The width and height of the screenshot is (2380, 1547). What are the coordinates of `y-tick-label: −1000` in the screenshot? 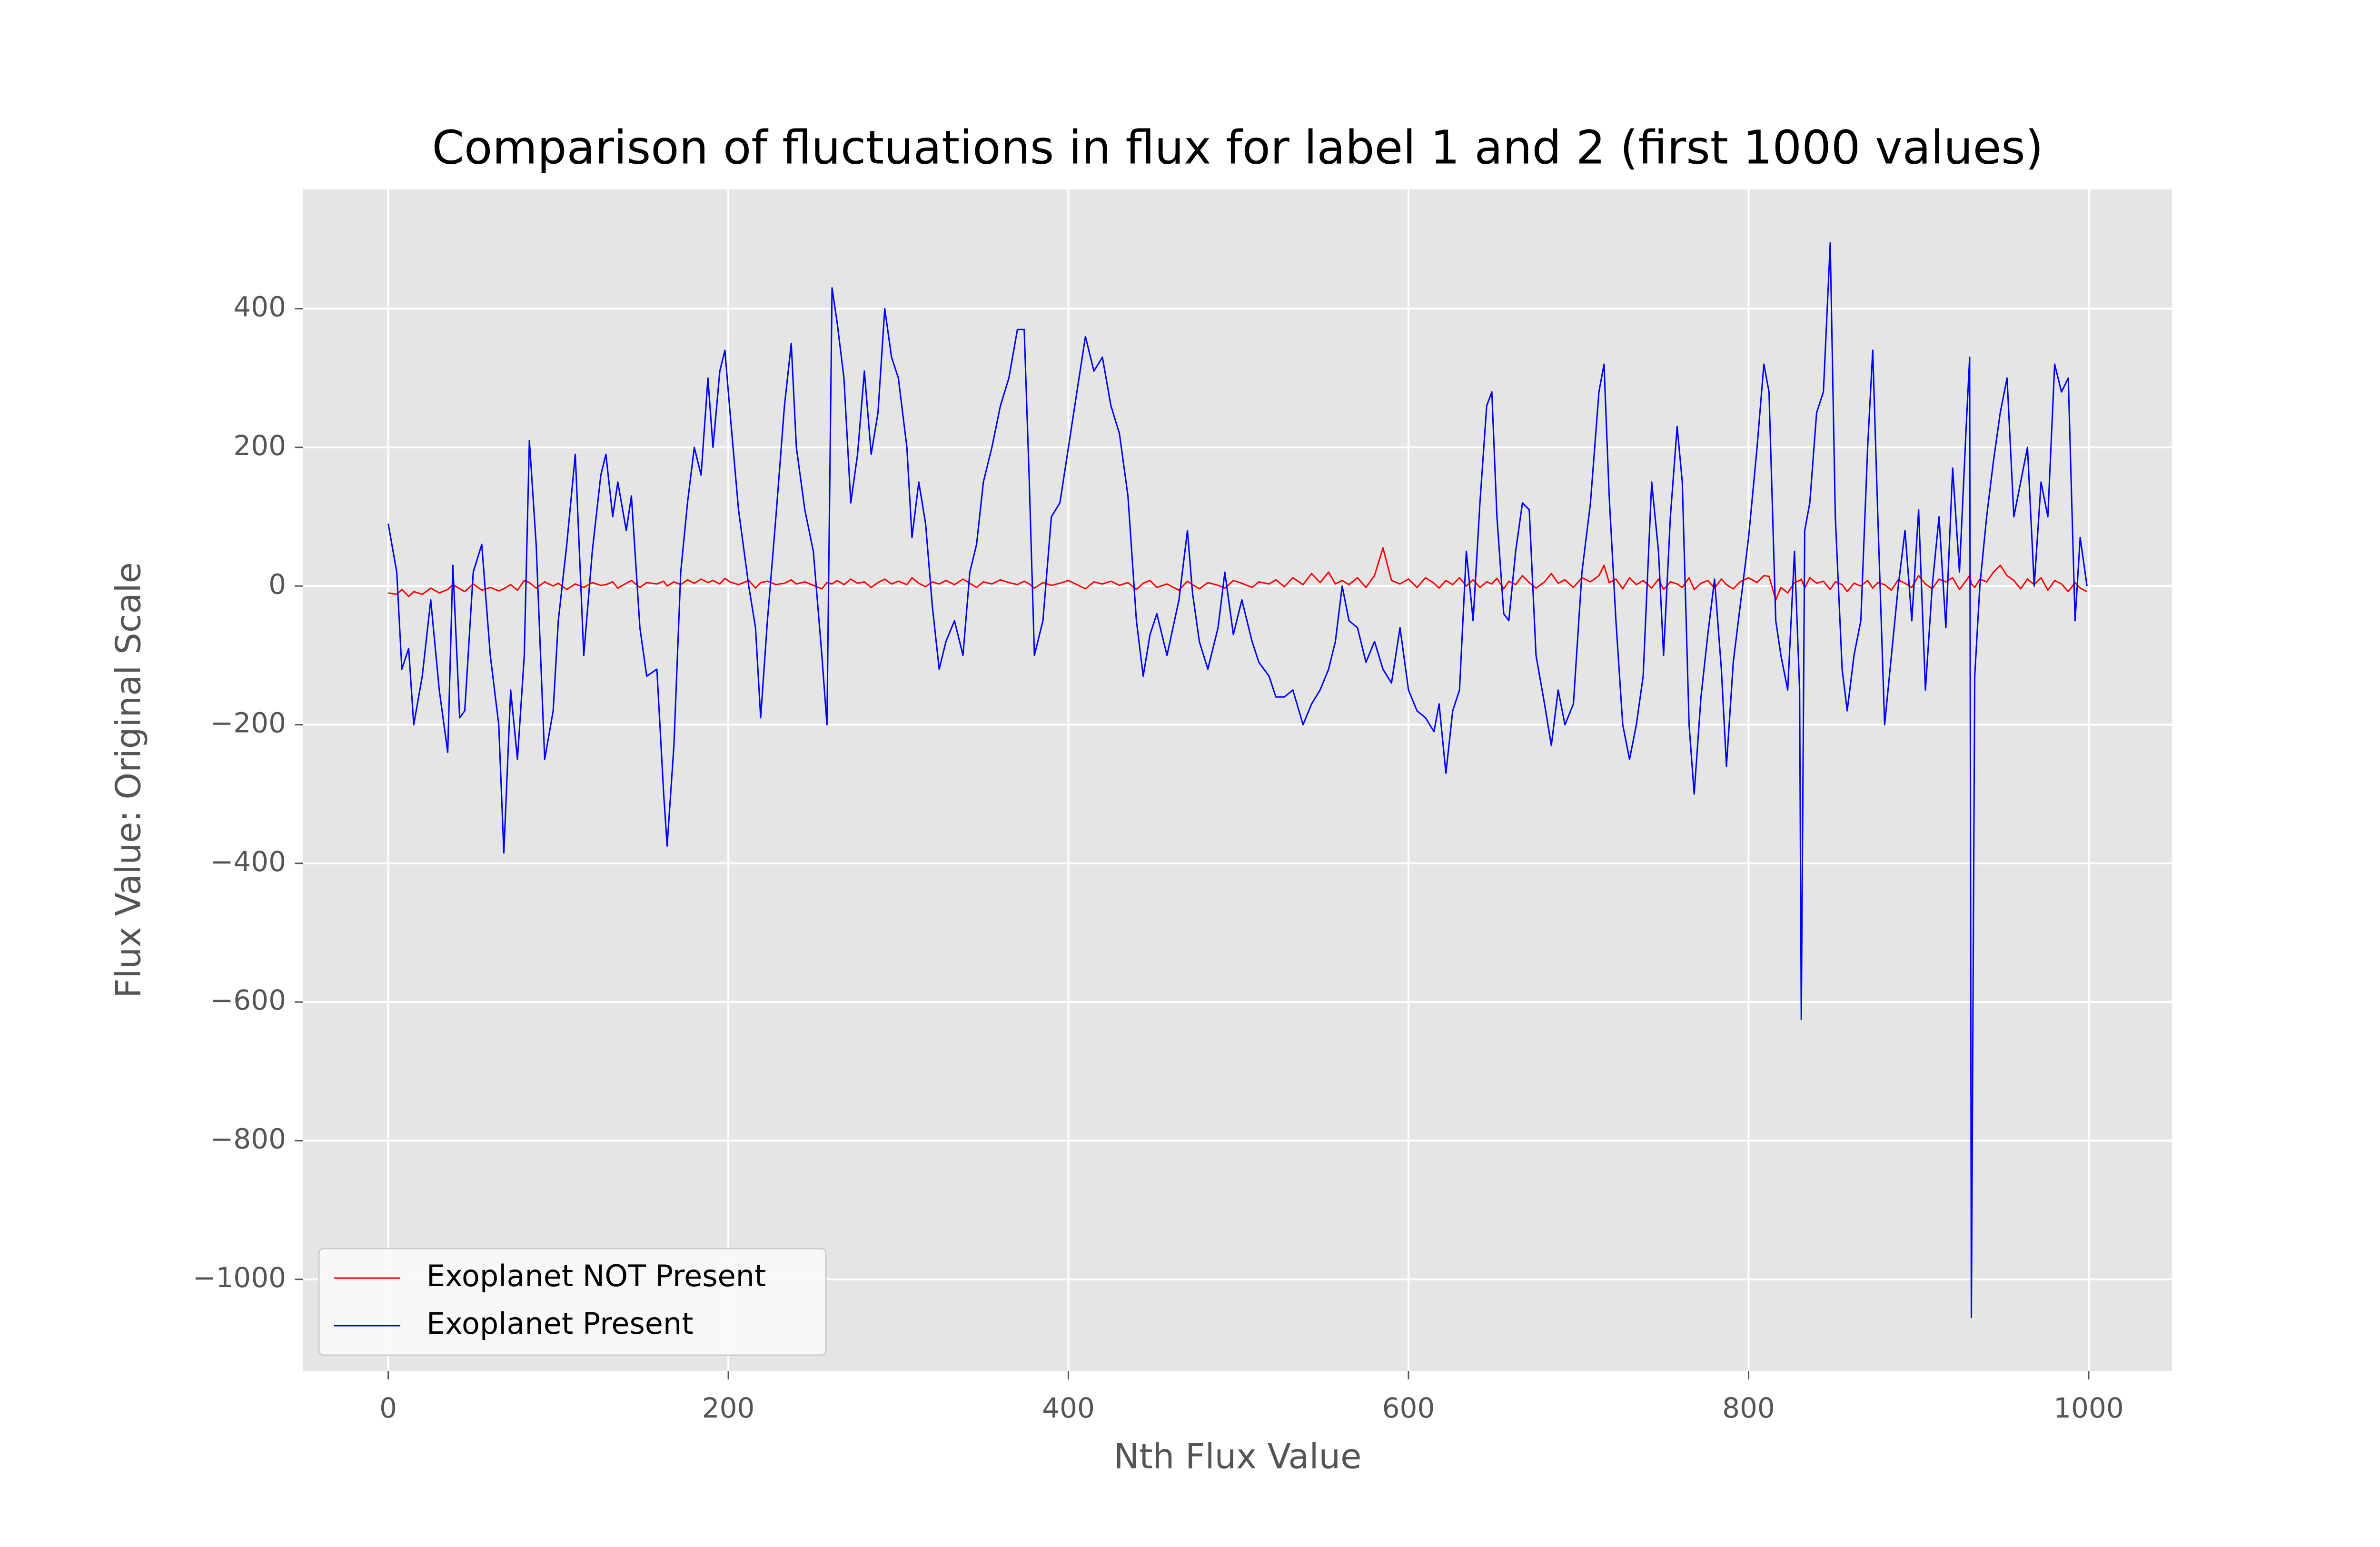 It's located at (239, 1277).